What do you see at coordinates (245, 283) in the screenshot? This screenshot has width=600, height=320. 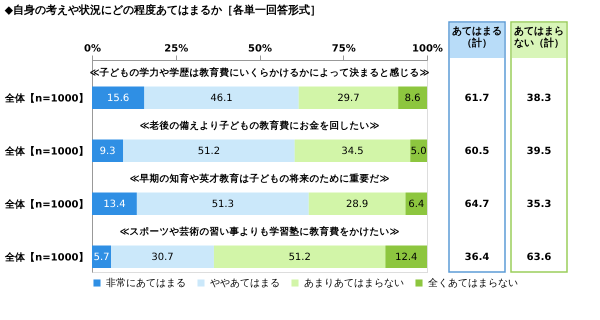 I see `legend-label: ややあてはまる` at bounding box center [245, 283].